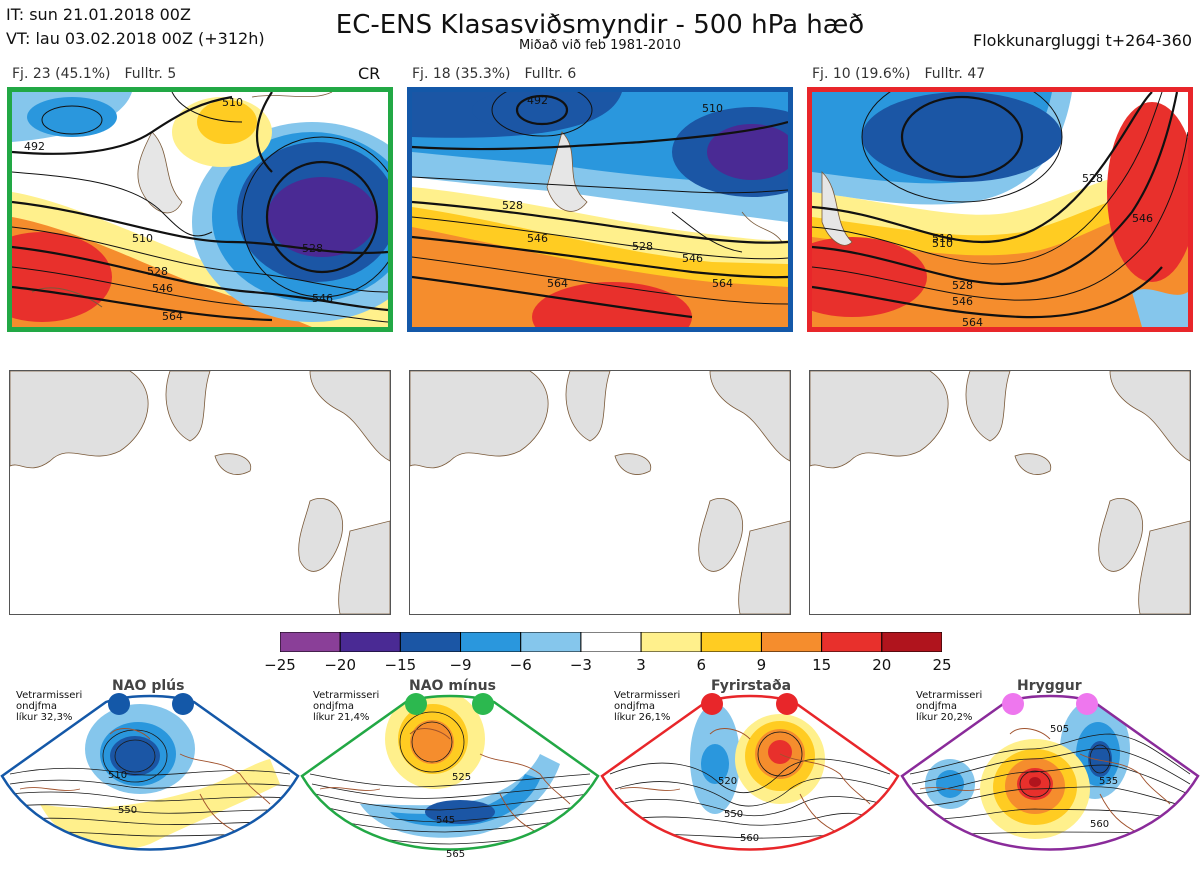 Image resolution: width=1200 pixels, height=875 pixels. What do you see at coordinates (461, 777) in the screenshot?
I see `regime-2-contour-label: 525` at bounding box center [461, 777].